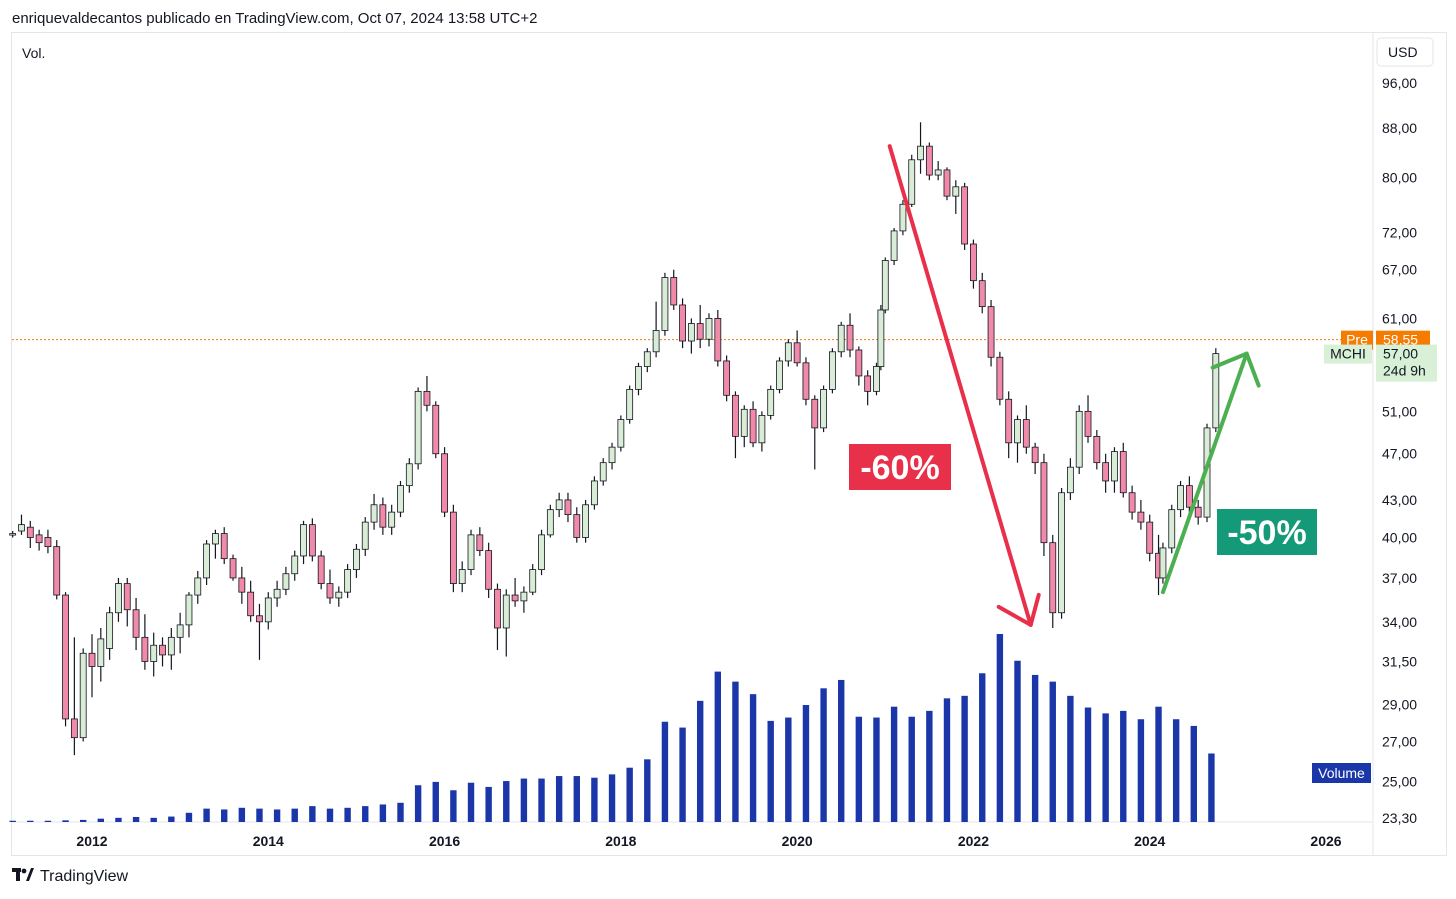 The width and height of the screenshot is (1456, 899). I want to click on volume-indicator-label: Vol., so click(33, 53).